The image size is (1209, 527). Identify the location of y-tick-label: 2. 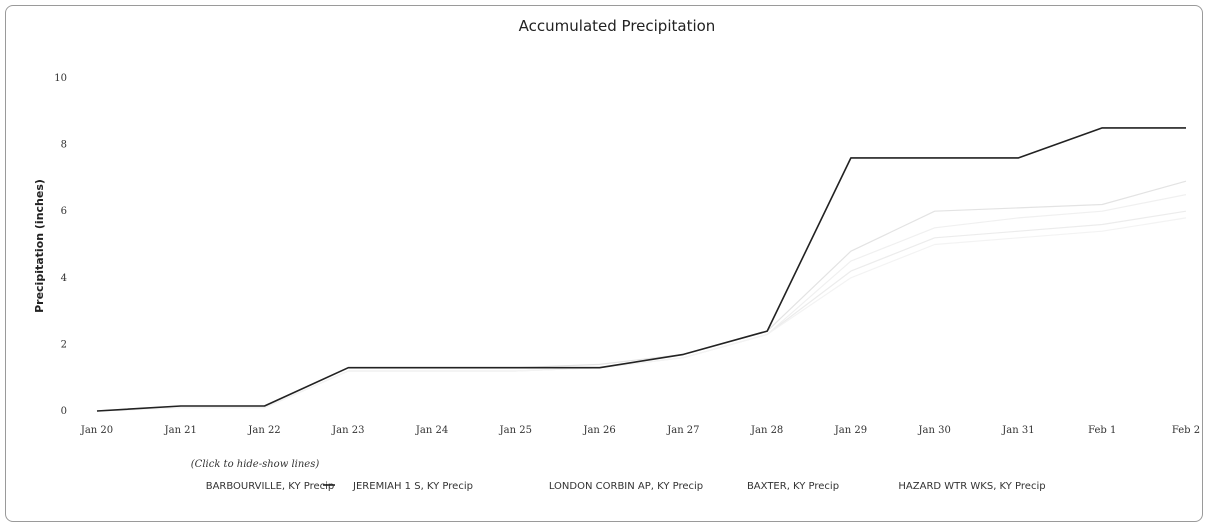
(64, 344).